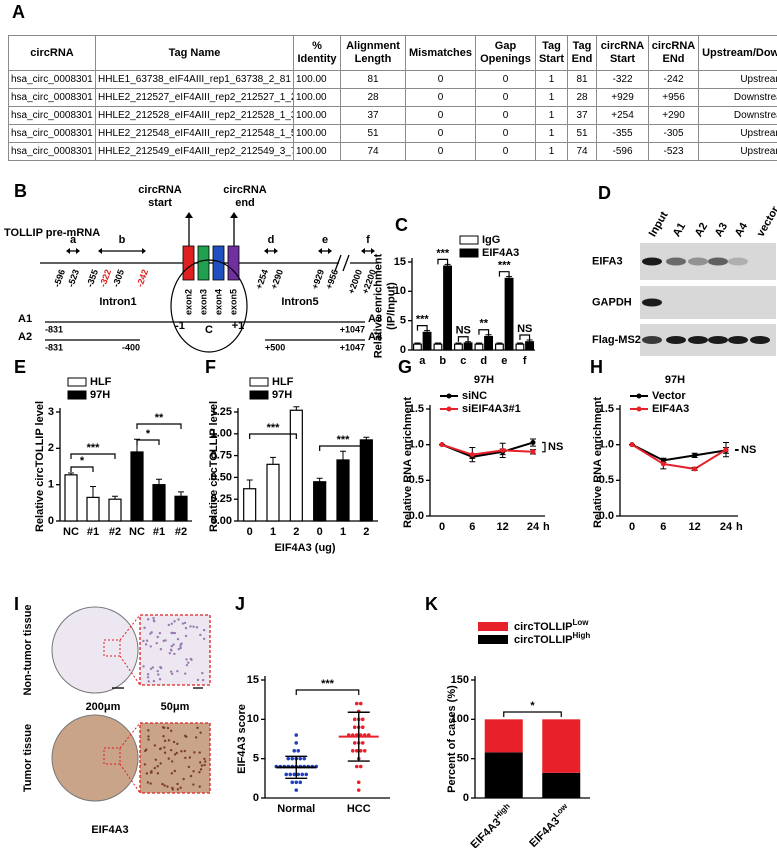  I want to click on table-cell: 74, so click(582, 151).